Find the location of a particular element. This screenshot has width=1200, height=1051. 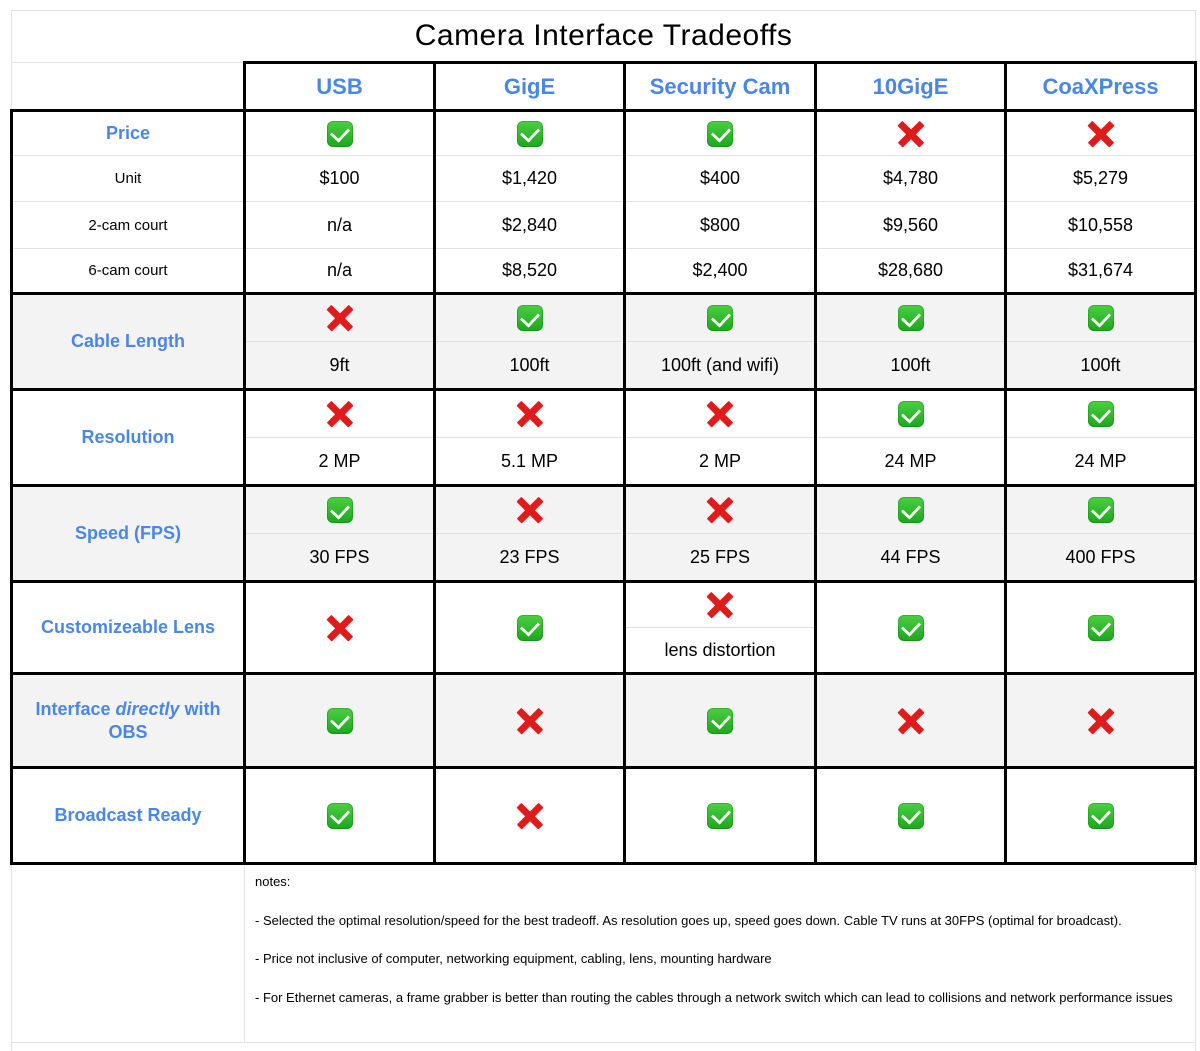

col-header-coaxpress: CoaXPress is located at coordinates (1100, 86).